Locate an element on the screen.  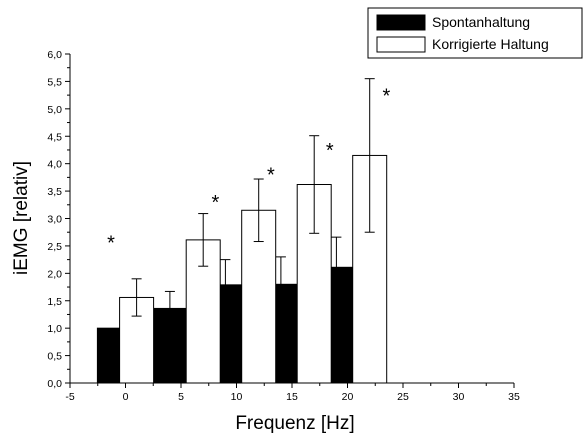
x-axis-title: Frequenz [Hz] is located at coordinates (294, 423).